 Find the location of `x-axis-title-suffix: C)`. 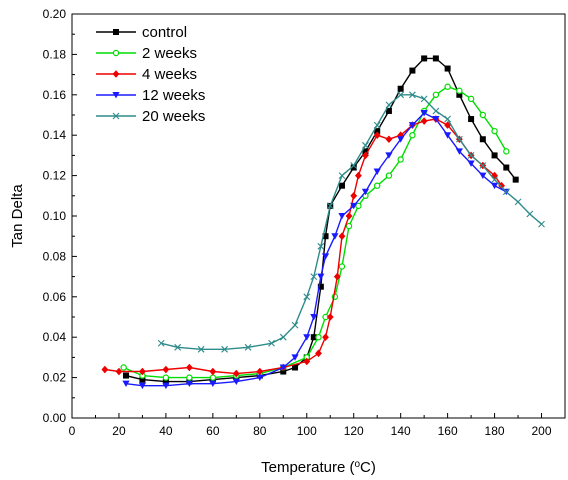

x-axis-title-suffix: C) is located at coordinates (368, 467).